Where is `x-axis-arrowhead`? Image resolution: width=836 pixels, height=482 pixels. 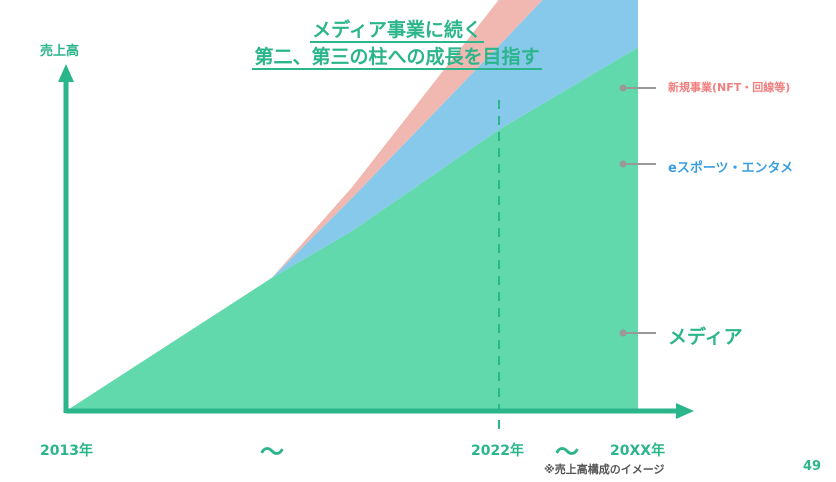 x-axis-arrowhead is located at coordinates (685, 411).